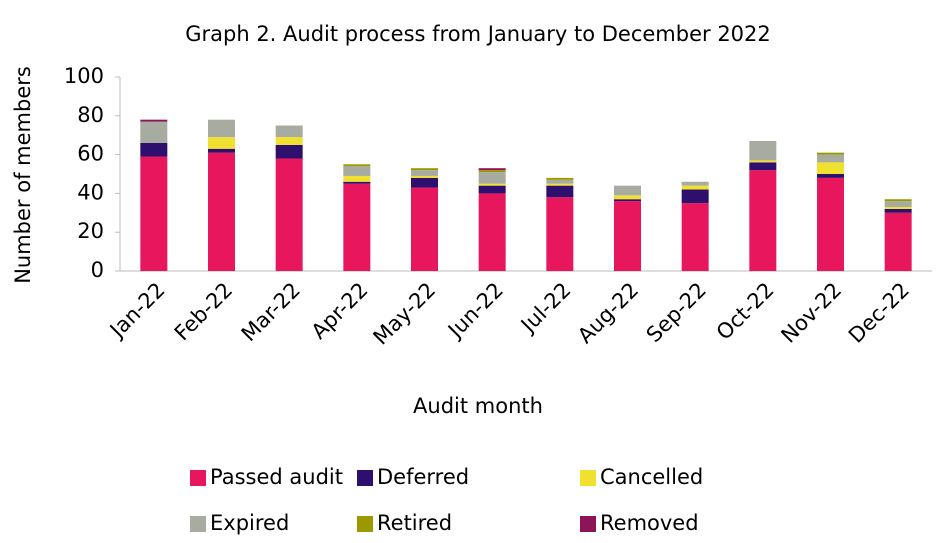 The width and height of the screenshot is (936, 543). What do you see at coordinates (90, 192) in the screenshot?
I see `y-tick-label: 40` at bounding box center [90, 192].